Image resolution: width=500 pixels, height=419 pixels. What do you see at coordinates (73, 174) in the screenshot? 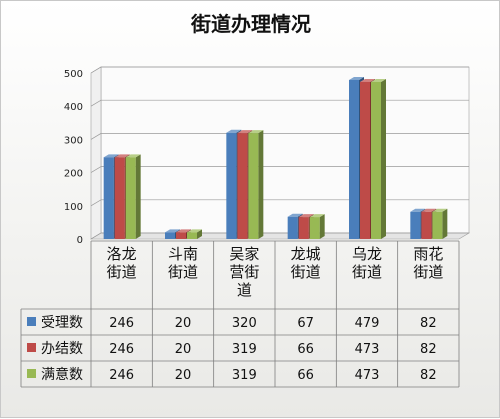
I see `y-tick-label: 200` at bounding box center [73, 174].